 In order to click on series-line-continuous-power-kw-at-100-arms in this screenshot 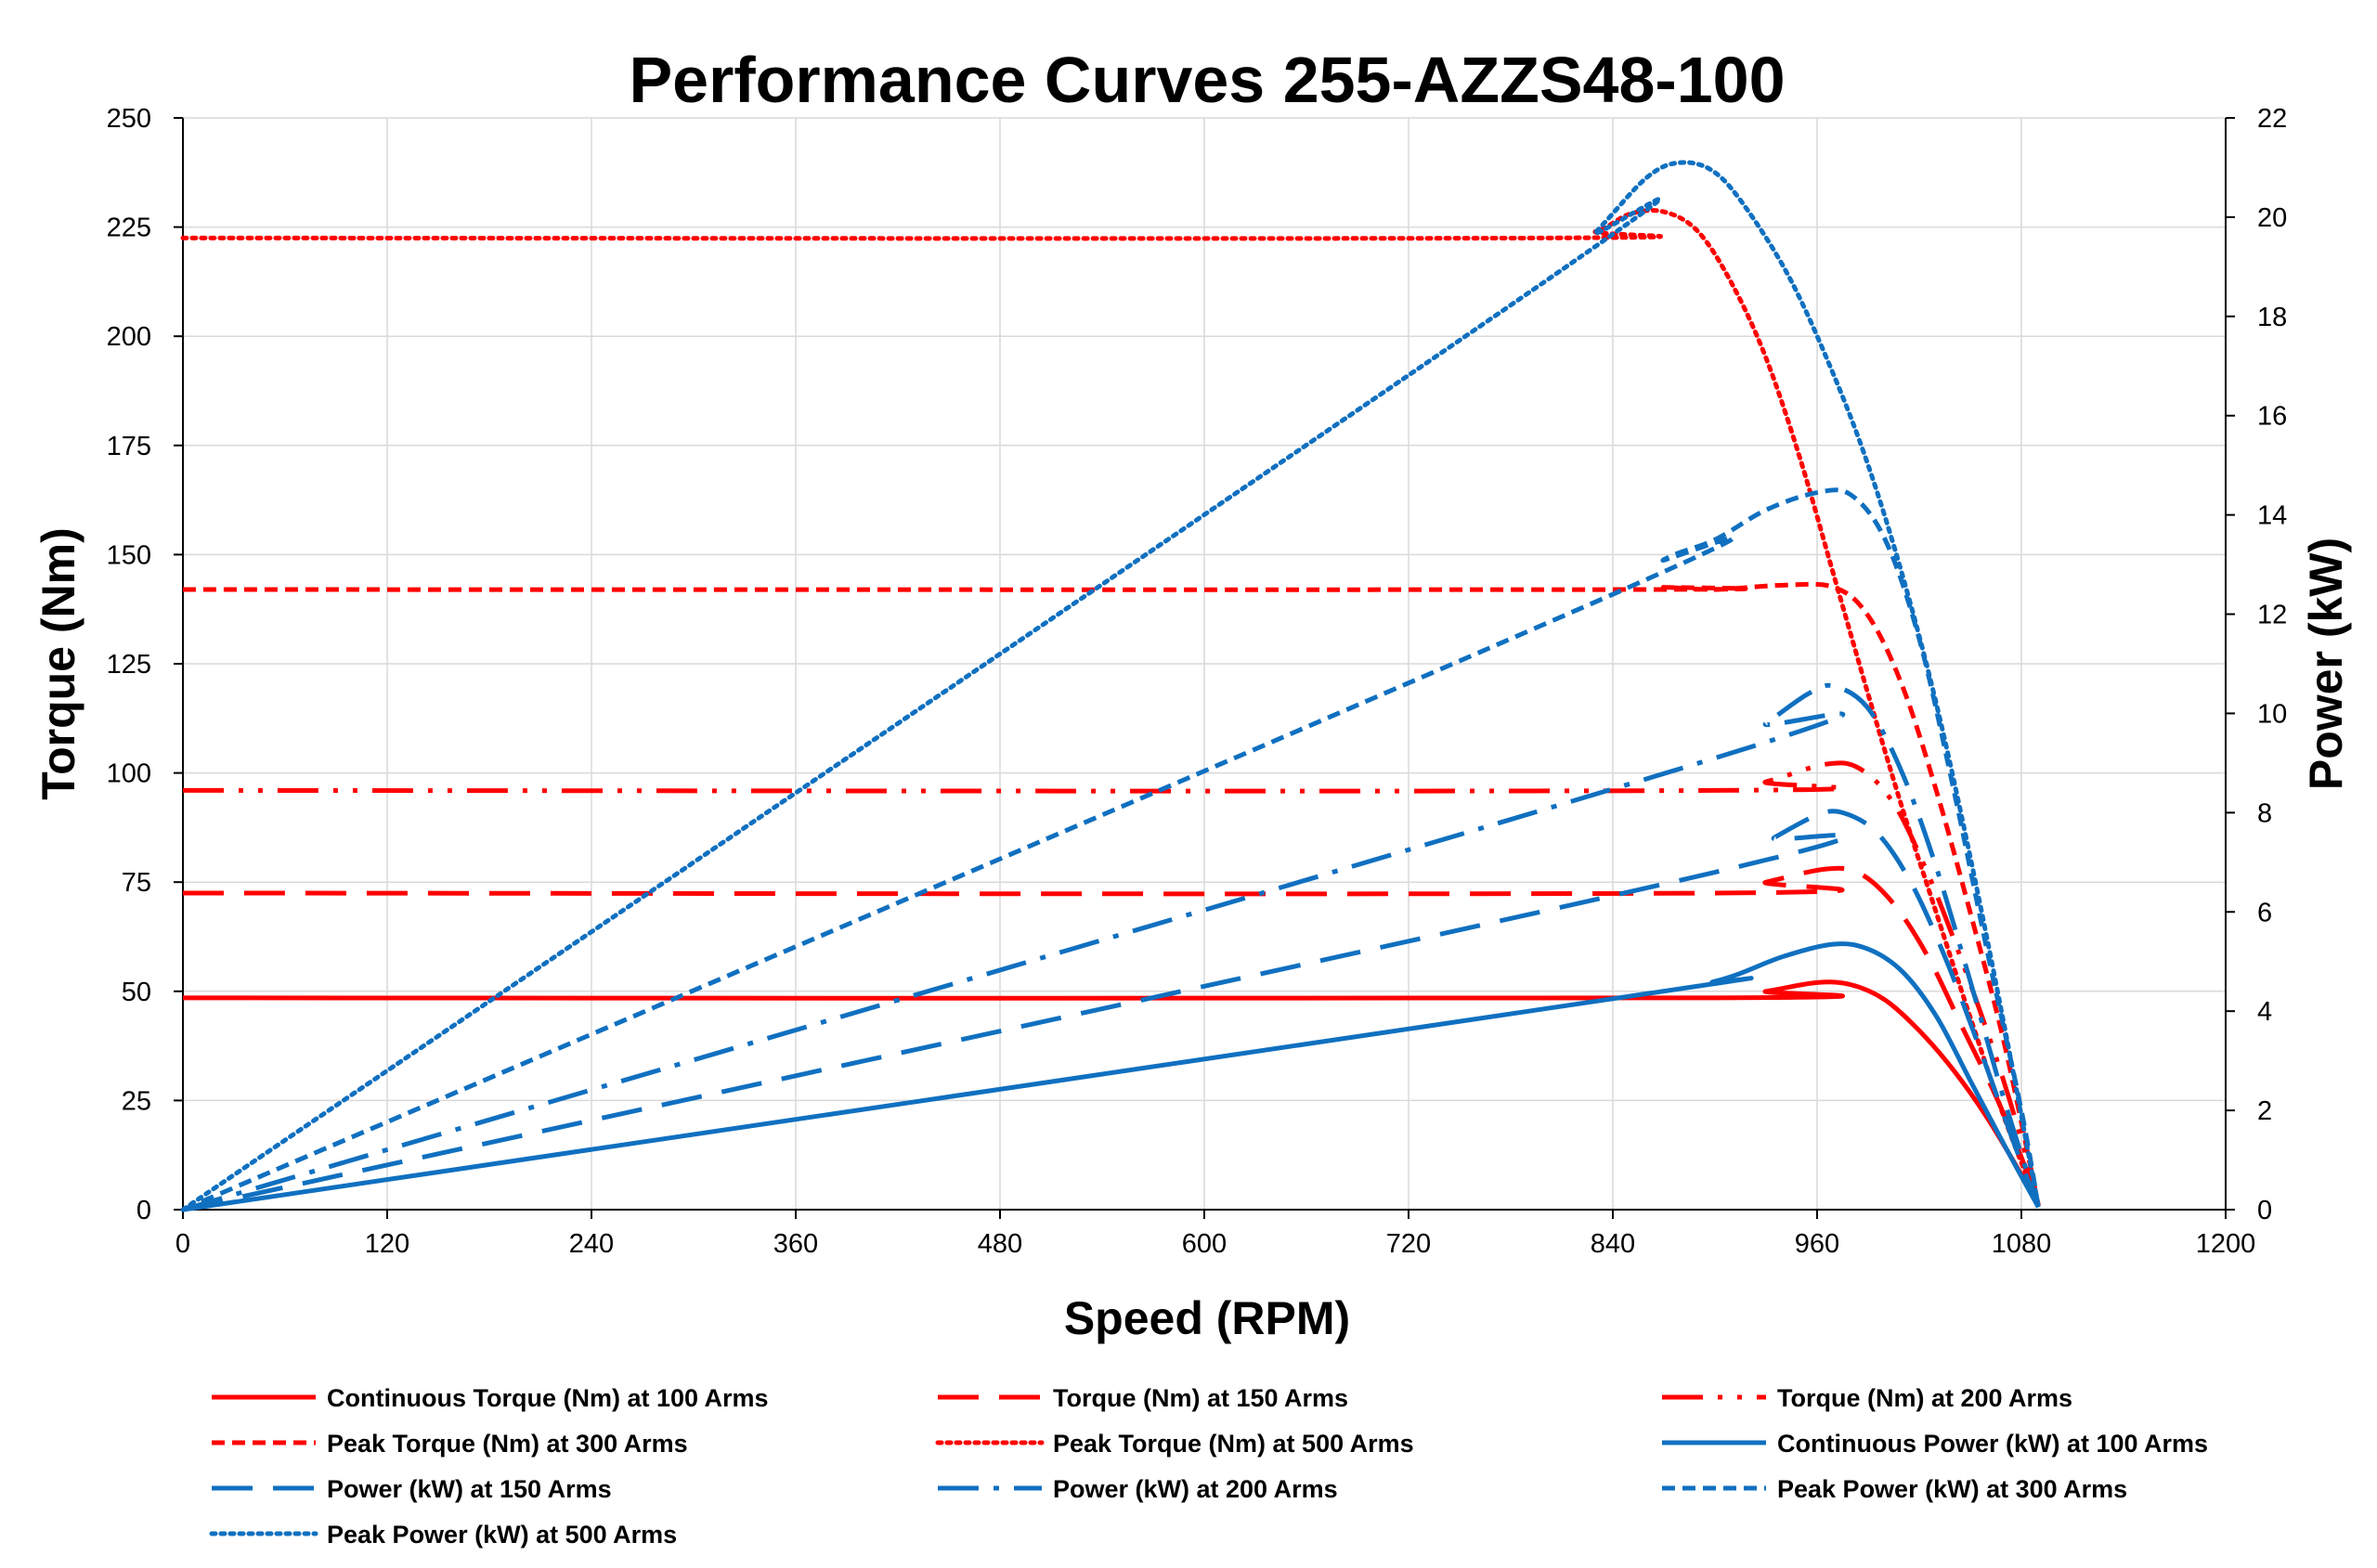, I will do `click(1111, 1076)`.